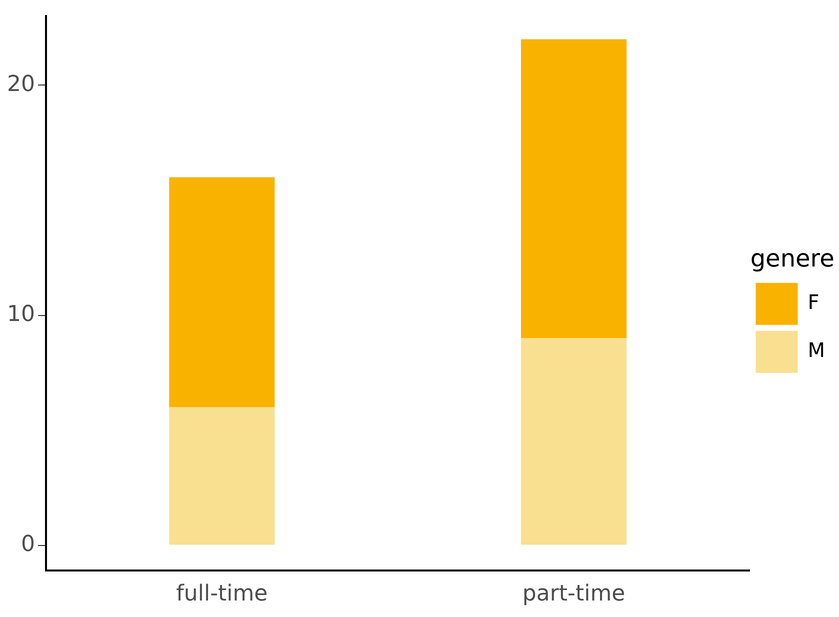  Describe the element at coordinates (792, 258) in the screenshot. I see `legend-title: genere` at that location.